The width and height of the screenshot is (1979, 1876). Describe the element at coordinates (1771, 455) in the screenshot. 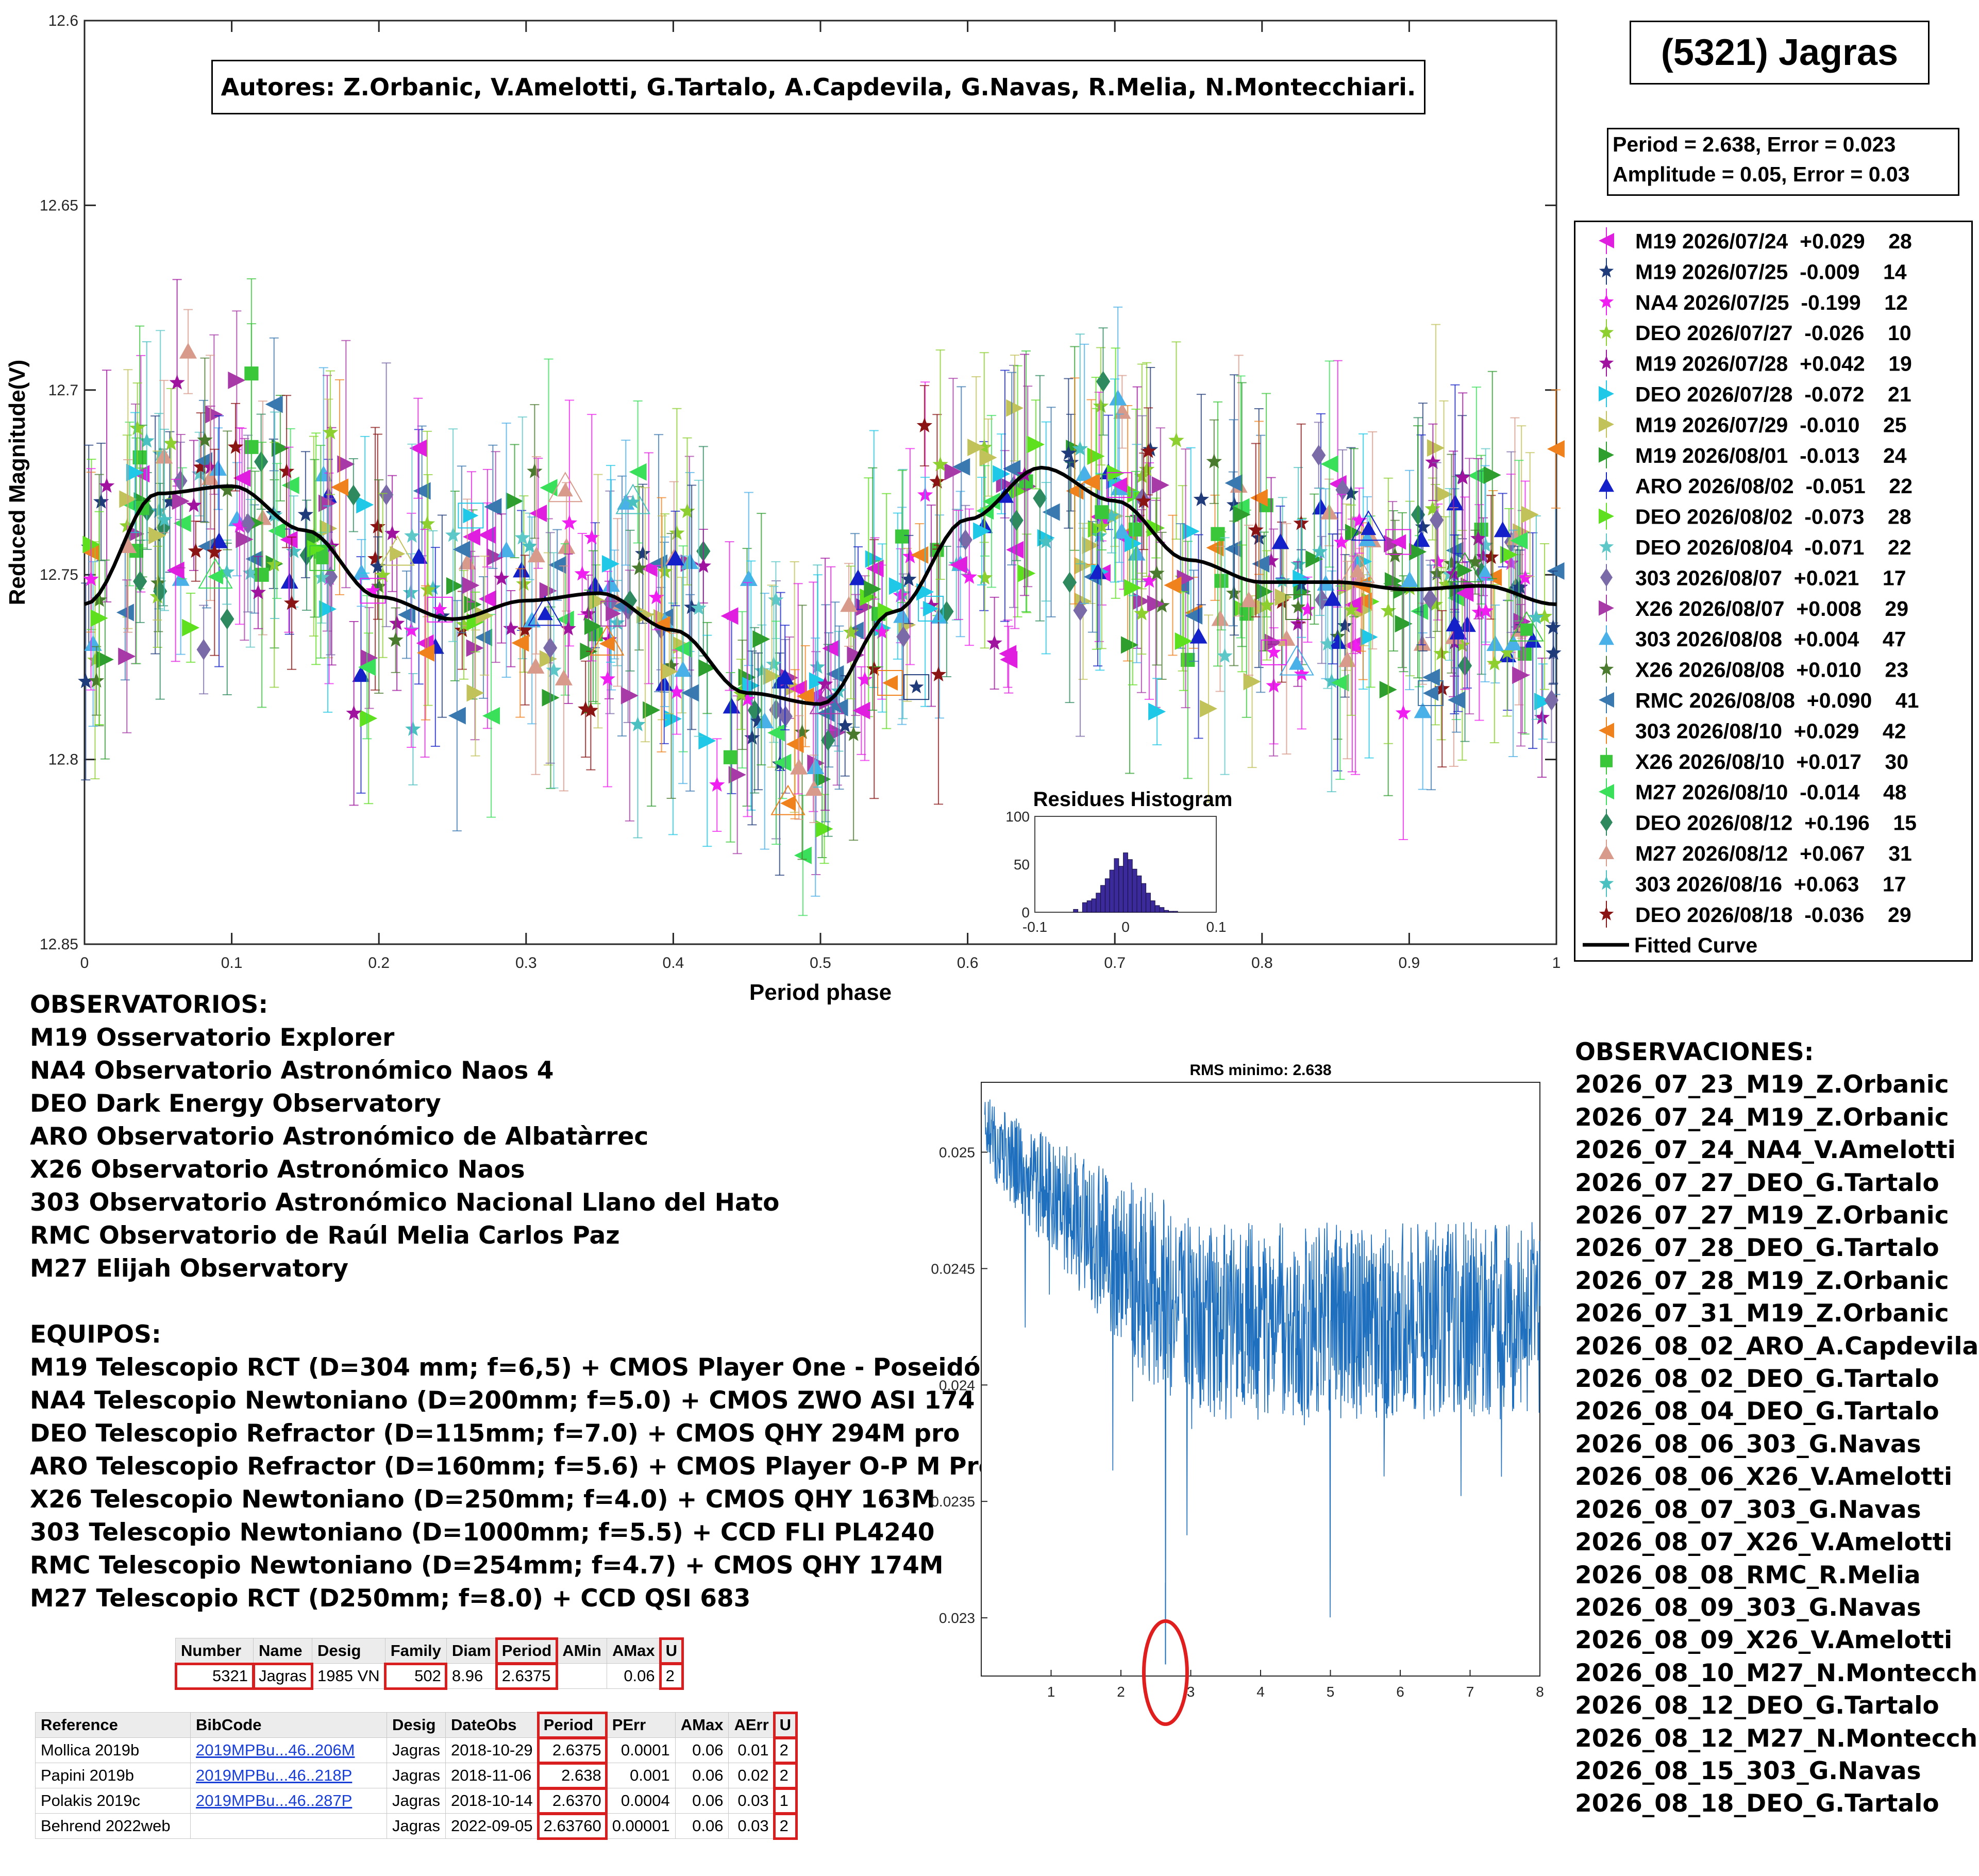

I see `legend-label: M19 2026/08/01 -0.013 24` at that location.